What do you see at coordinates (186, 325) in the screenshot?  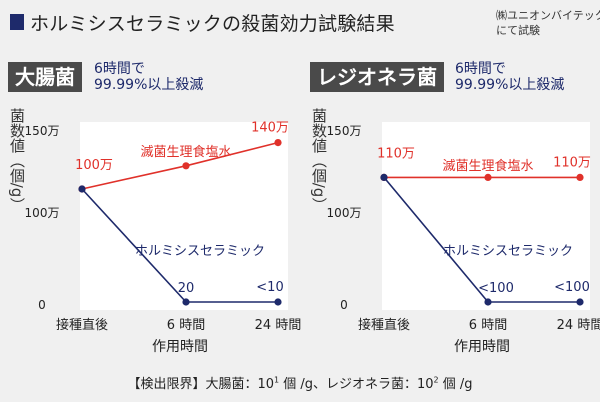 I see `ecoli-x-tick-label: 6 時間` at bounding box center [186, 325].